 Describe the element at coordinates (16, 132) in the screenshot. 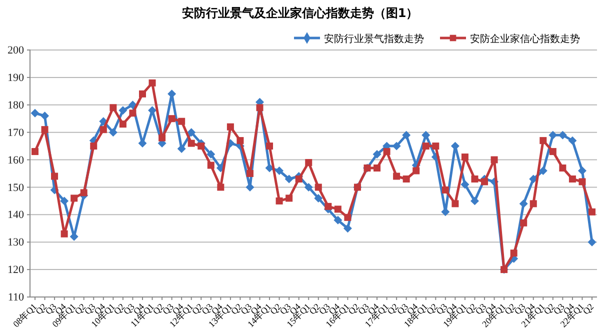

I see `y-tick-label: 170` at that location.